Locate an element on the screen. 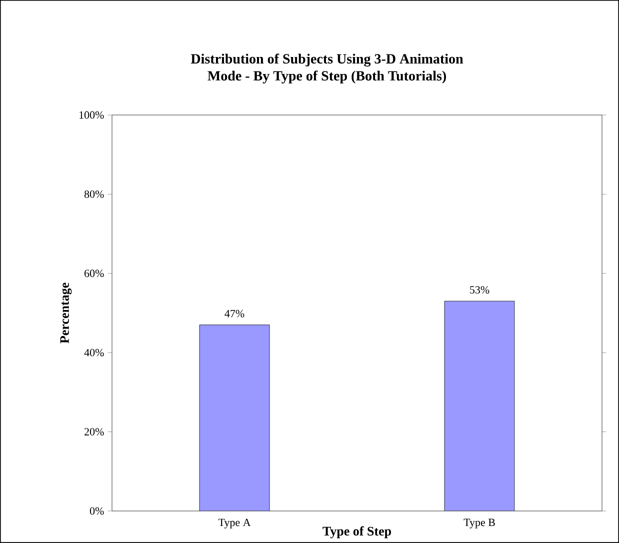  y-tick-label: 40% is located at coordinates (94, 352).